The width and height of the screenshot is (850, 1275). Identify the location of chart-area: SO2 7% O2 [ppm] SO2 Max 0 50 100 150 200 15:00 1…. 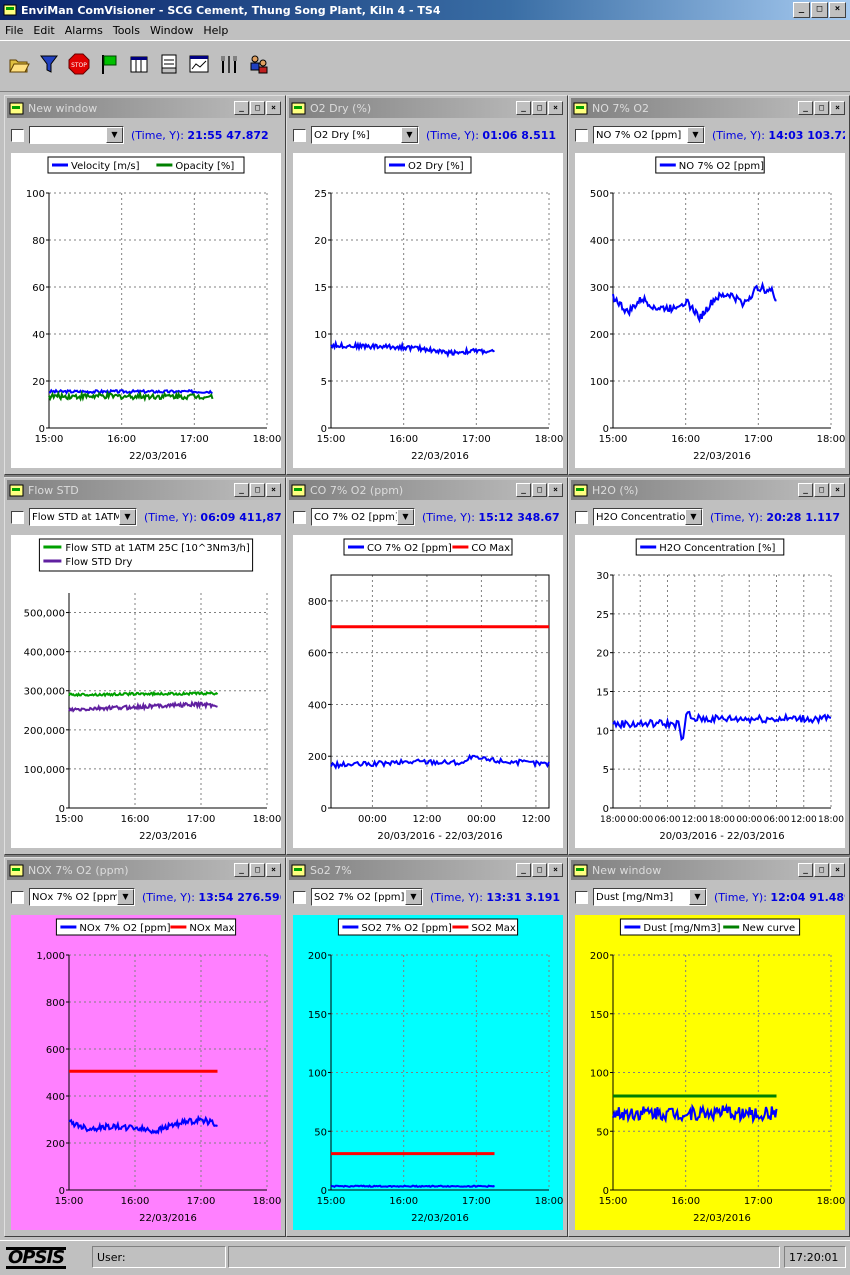
(428, 1072).